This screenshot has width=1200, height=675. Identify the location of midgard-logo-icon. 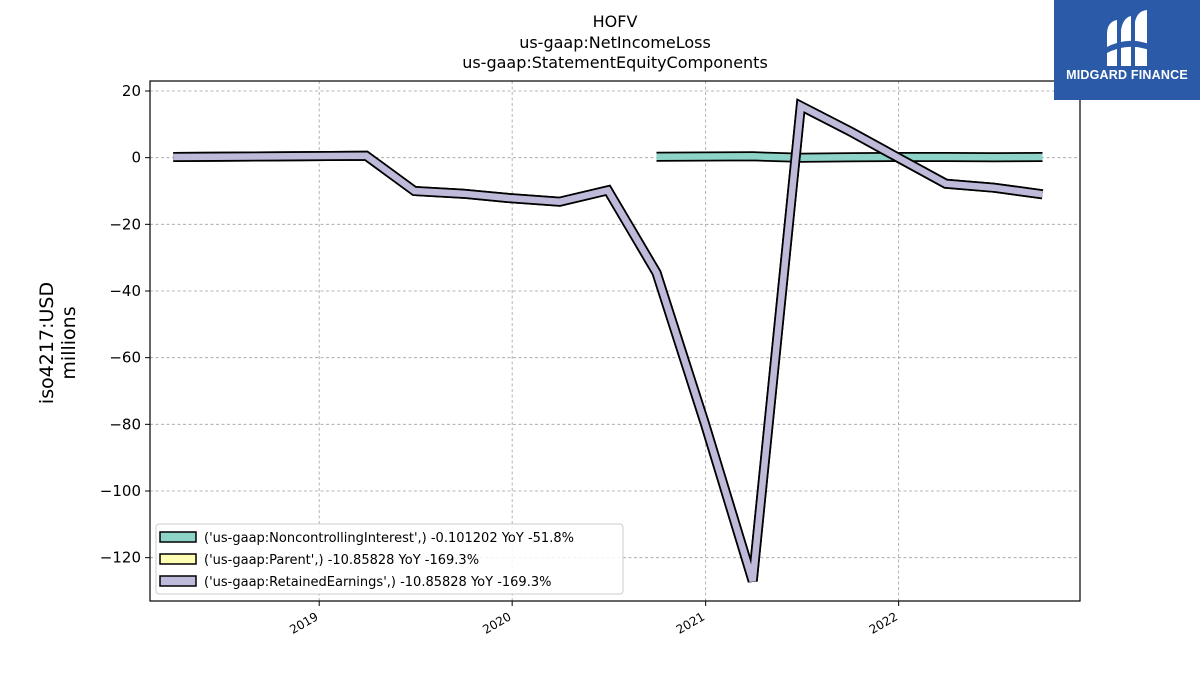
(1127, 38).